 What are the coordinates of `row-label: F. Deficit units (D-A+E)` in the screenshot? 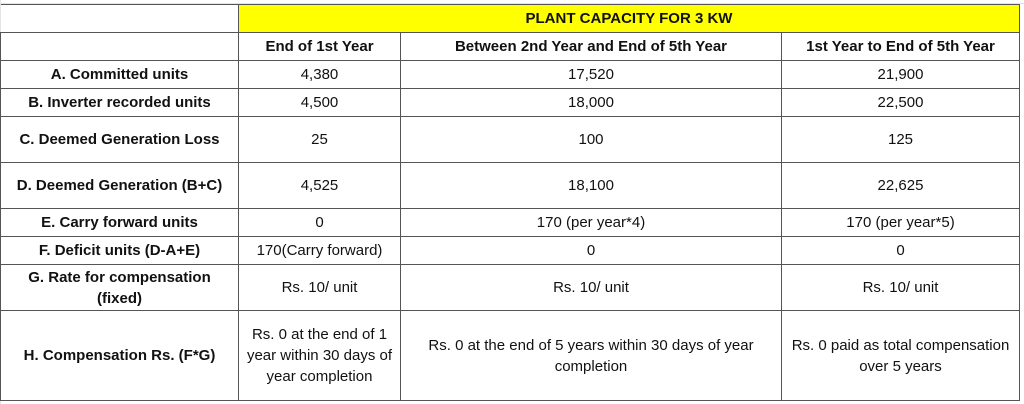 It's located at (119, 250).